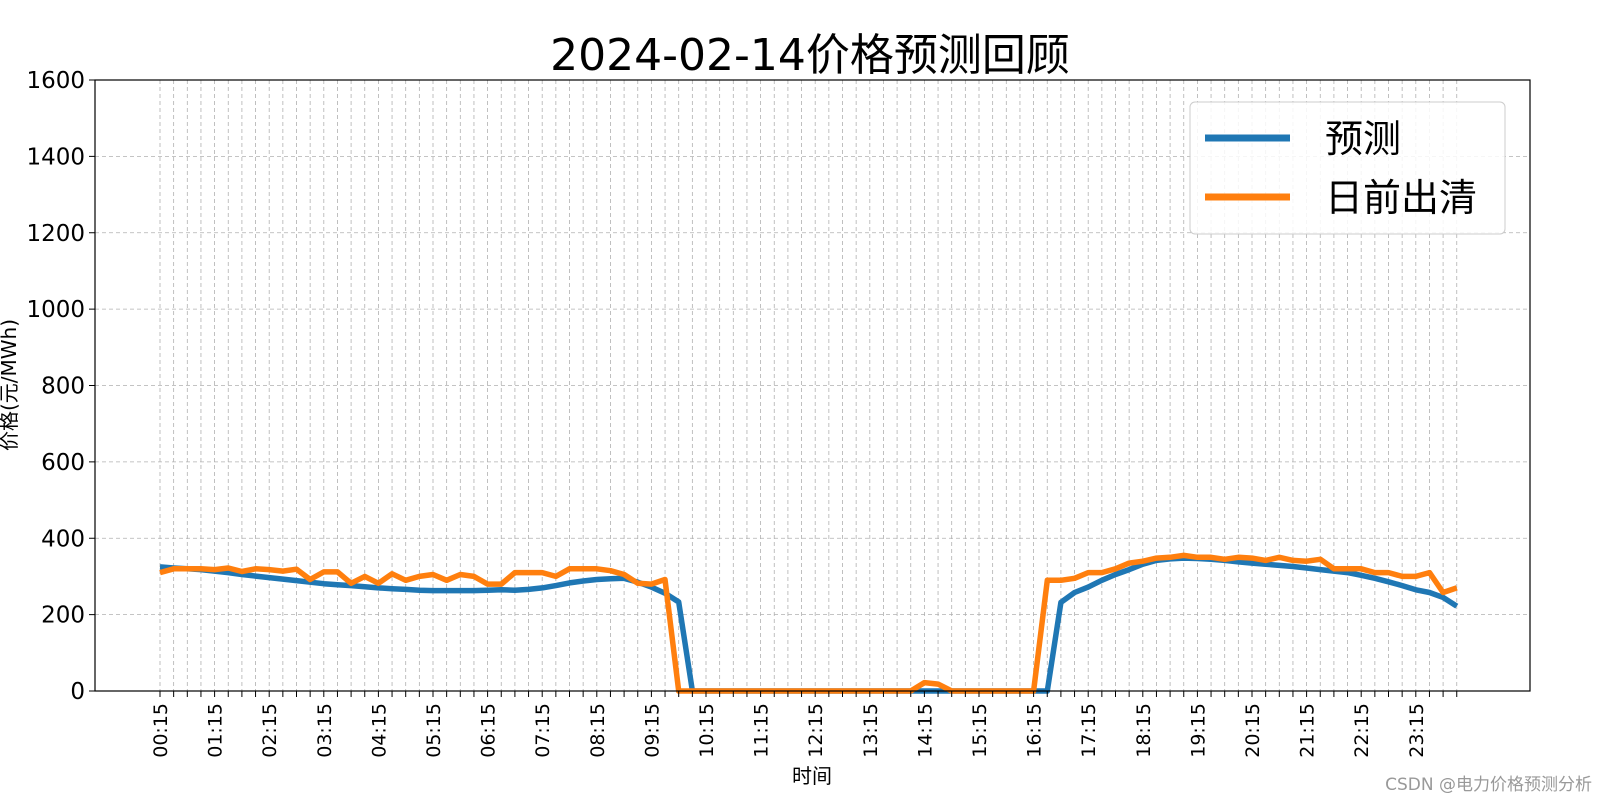  What do you see at coordinates (1144, 730) in the screenshot?
I see `x-tick-label: 18:15` at bounding box center [1144, 730].